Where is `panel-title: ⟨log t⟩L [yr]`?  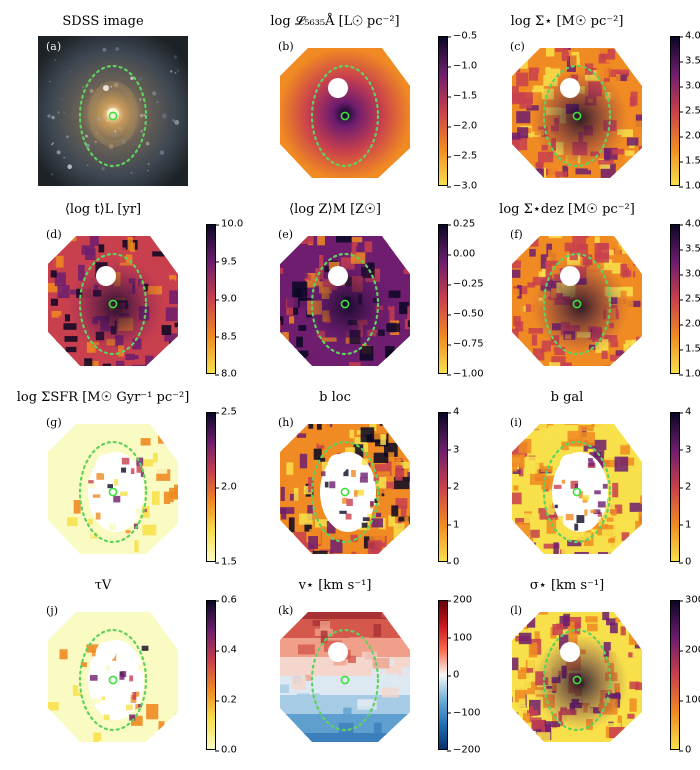 panel-title: ⟨log t⟩L [yr] is located at coordinates (103, 209).